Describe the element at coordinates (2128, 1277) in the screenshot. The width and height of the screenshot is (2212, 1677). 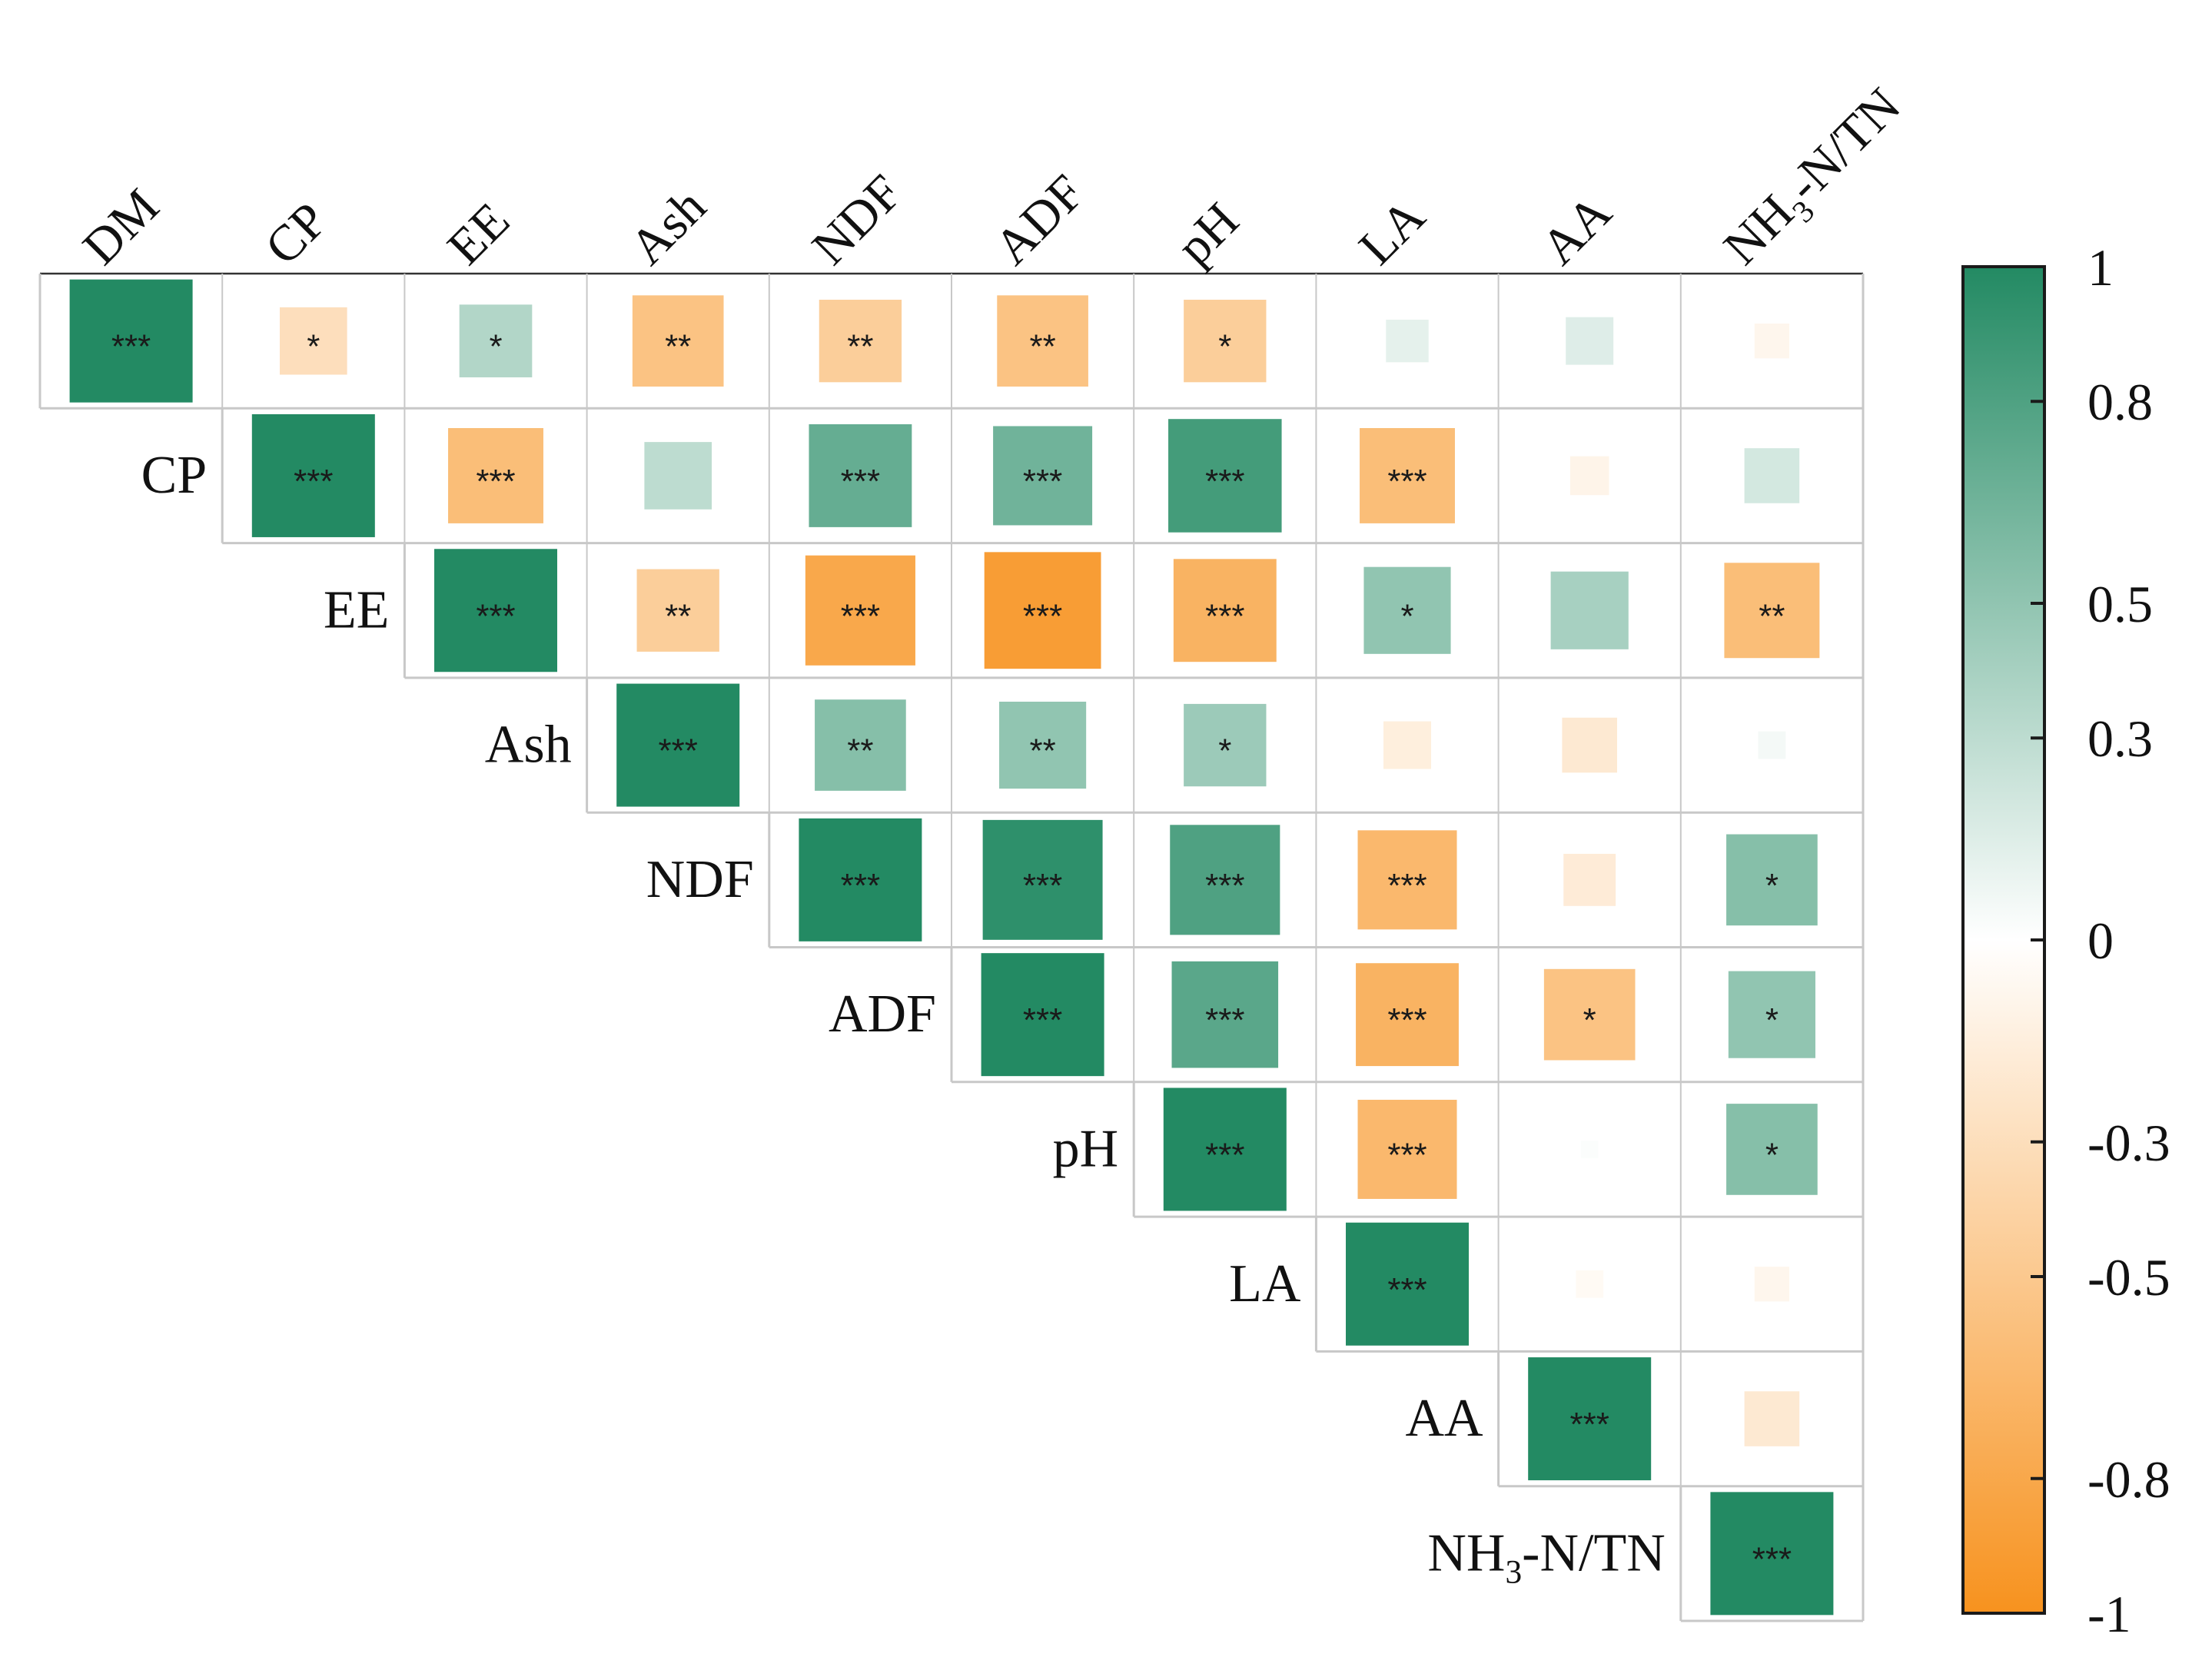
I see `colorbar-tick-label: -0.5` at that location.